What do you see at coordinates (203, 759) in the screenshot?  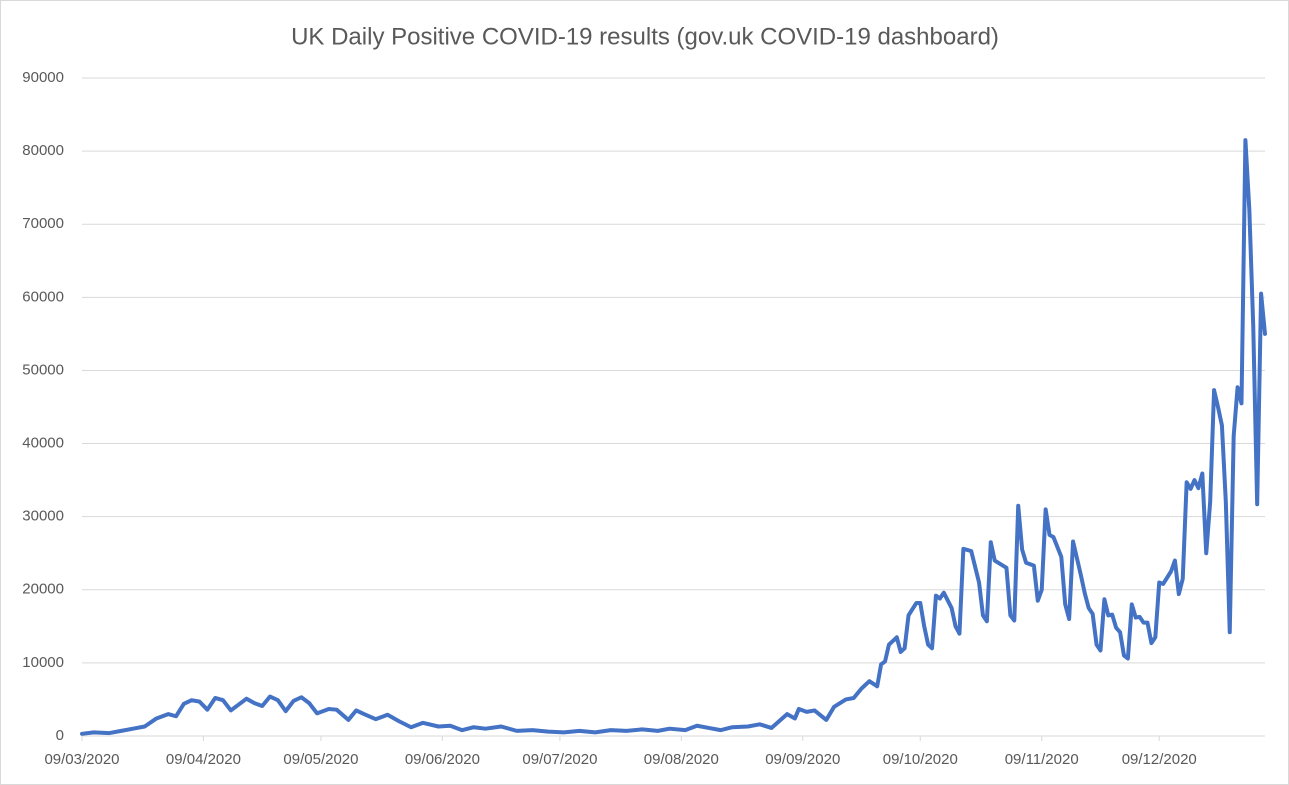 I see `x-tick-label: 09/04/2020` at bounding box center [203, 759].